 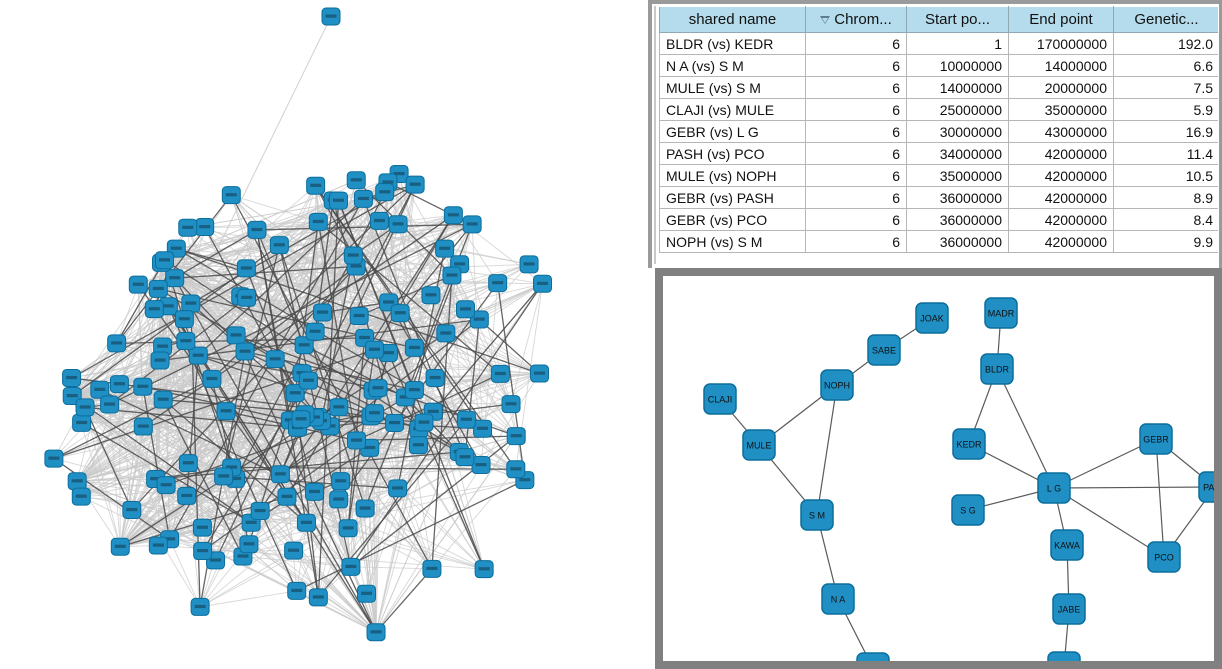 I want to click on graph-node-MULE: MULE, so click(x=759, y=445).